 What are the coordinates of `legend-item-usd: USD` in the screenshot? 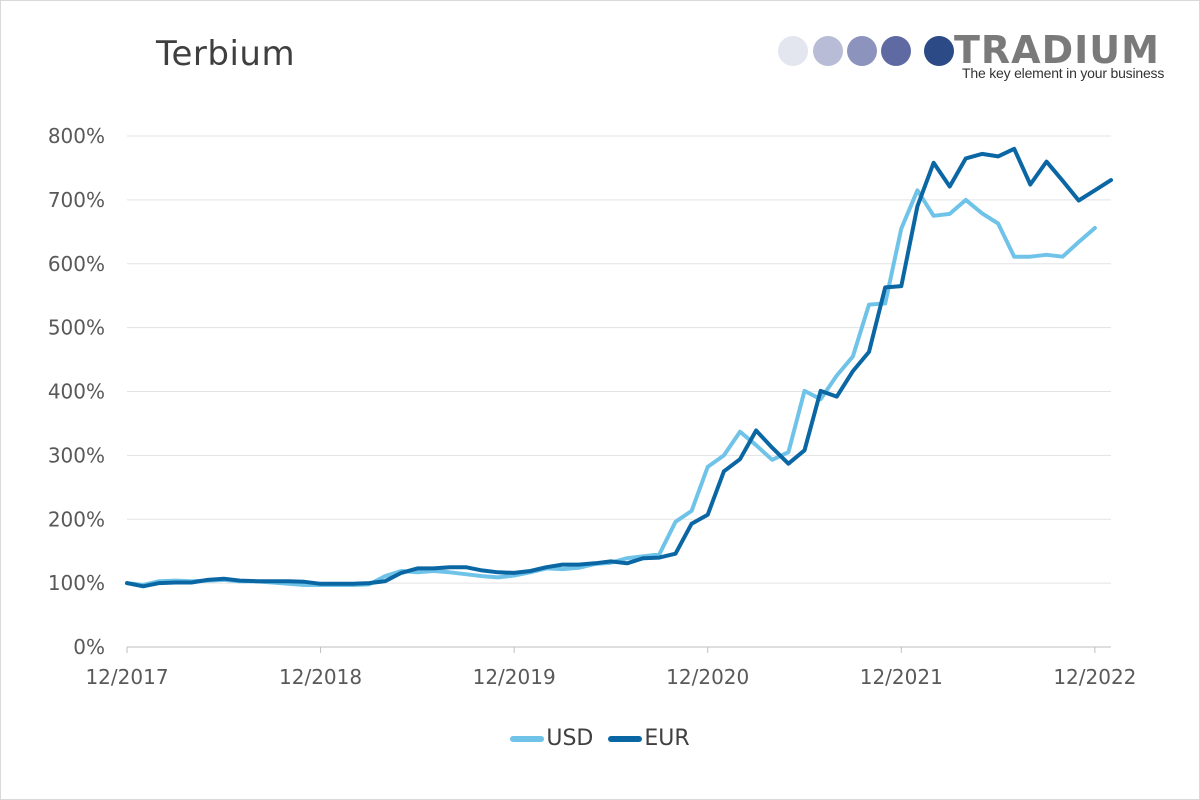 It's located at (551, 738).